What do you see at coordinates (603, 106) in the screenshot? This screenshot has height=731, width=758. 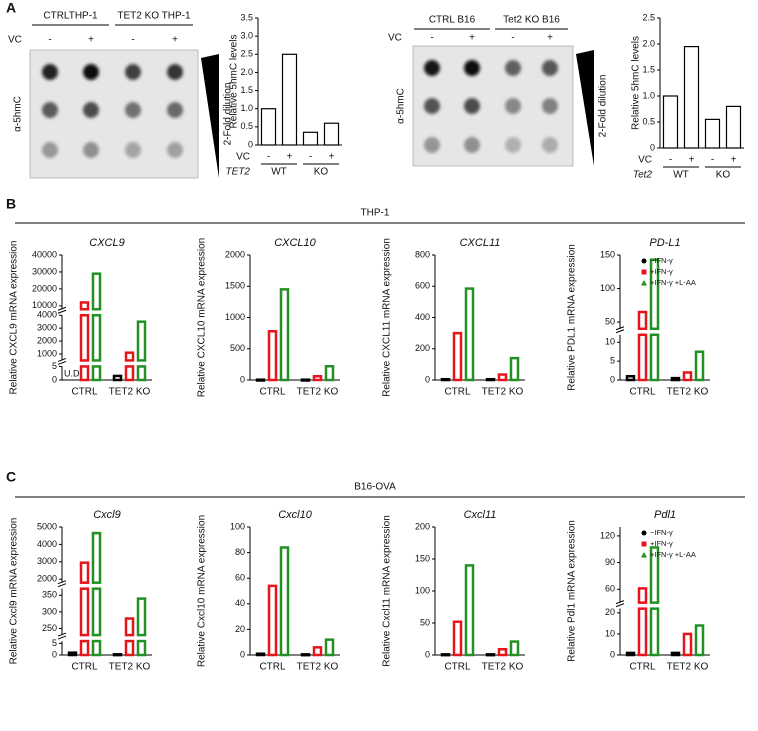 I see `gradient-label: 2-Fold dilution` at bounding box center [603, 106].